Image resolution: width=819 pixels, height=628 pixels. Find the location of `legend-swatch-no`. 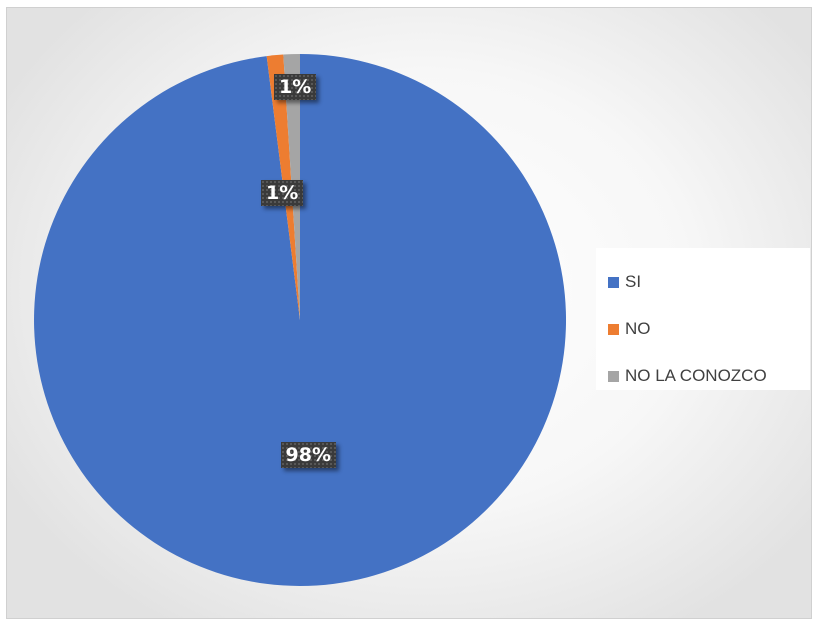

legend-swatch-no is located at coordinates (613, 329).